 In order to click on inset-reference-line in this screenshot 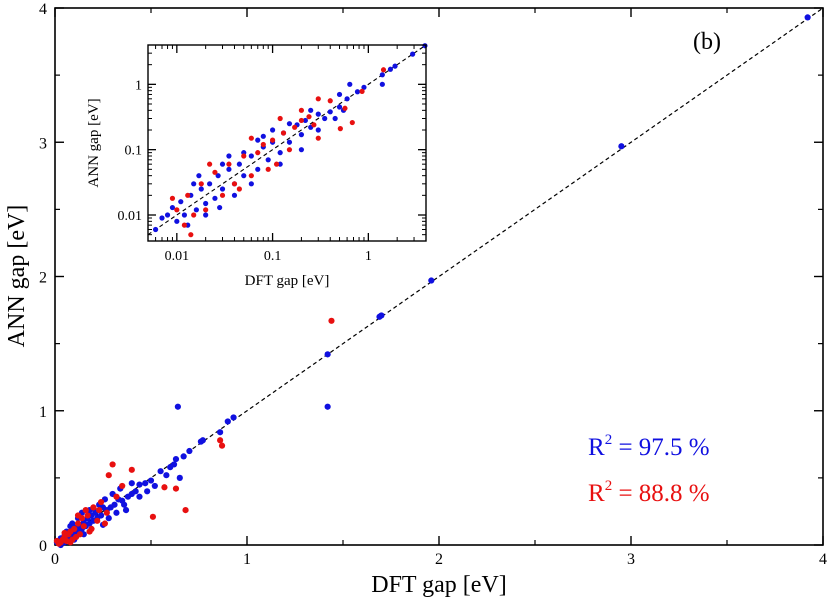, I will do `click(287, 140)`.